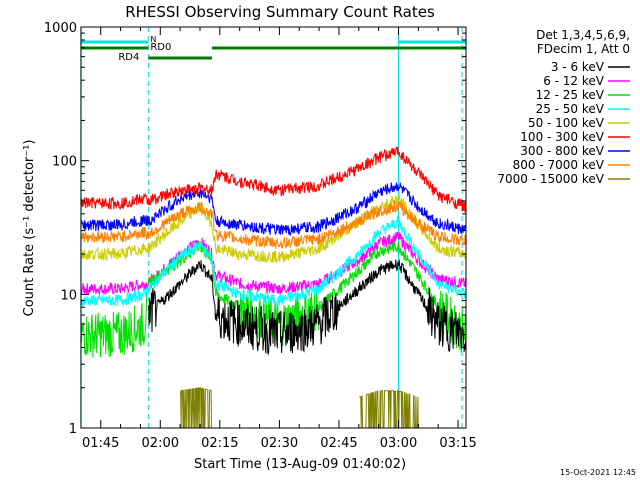 This screenshot has width=640, height=480. What do you see at coordinates (273, 224) in the screenshot?
I see `series-800-7000-kev-trace` at bounding box center [273, 224].